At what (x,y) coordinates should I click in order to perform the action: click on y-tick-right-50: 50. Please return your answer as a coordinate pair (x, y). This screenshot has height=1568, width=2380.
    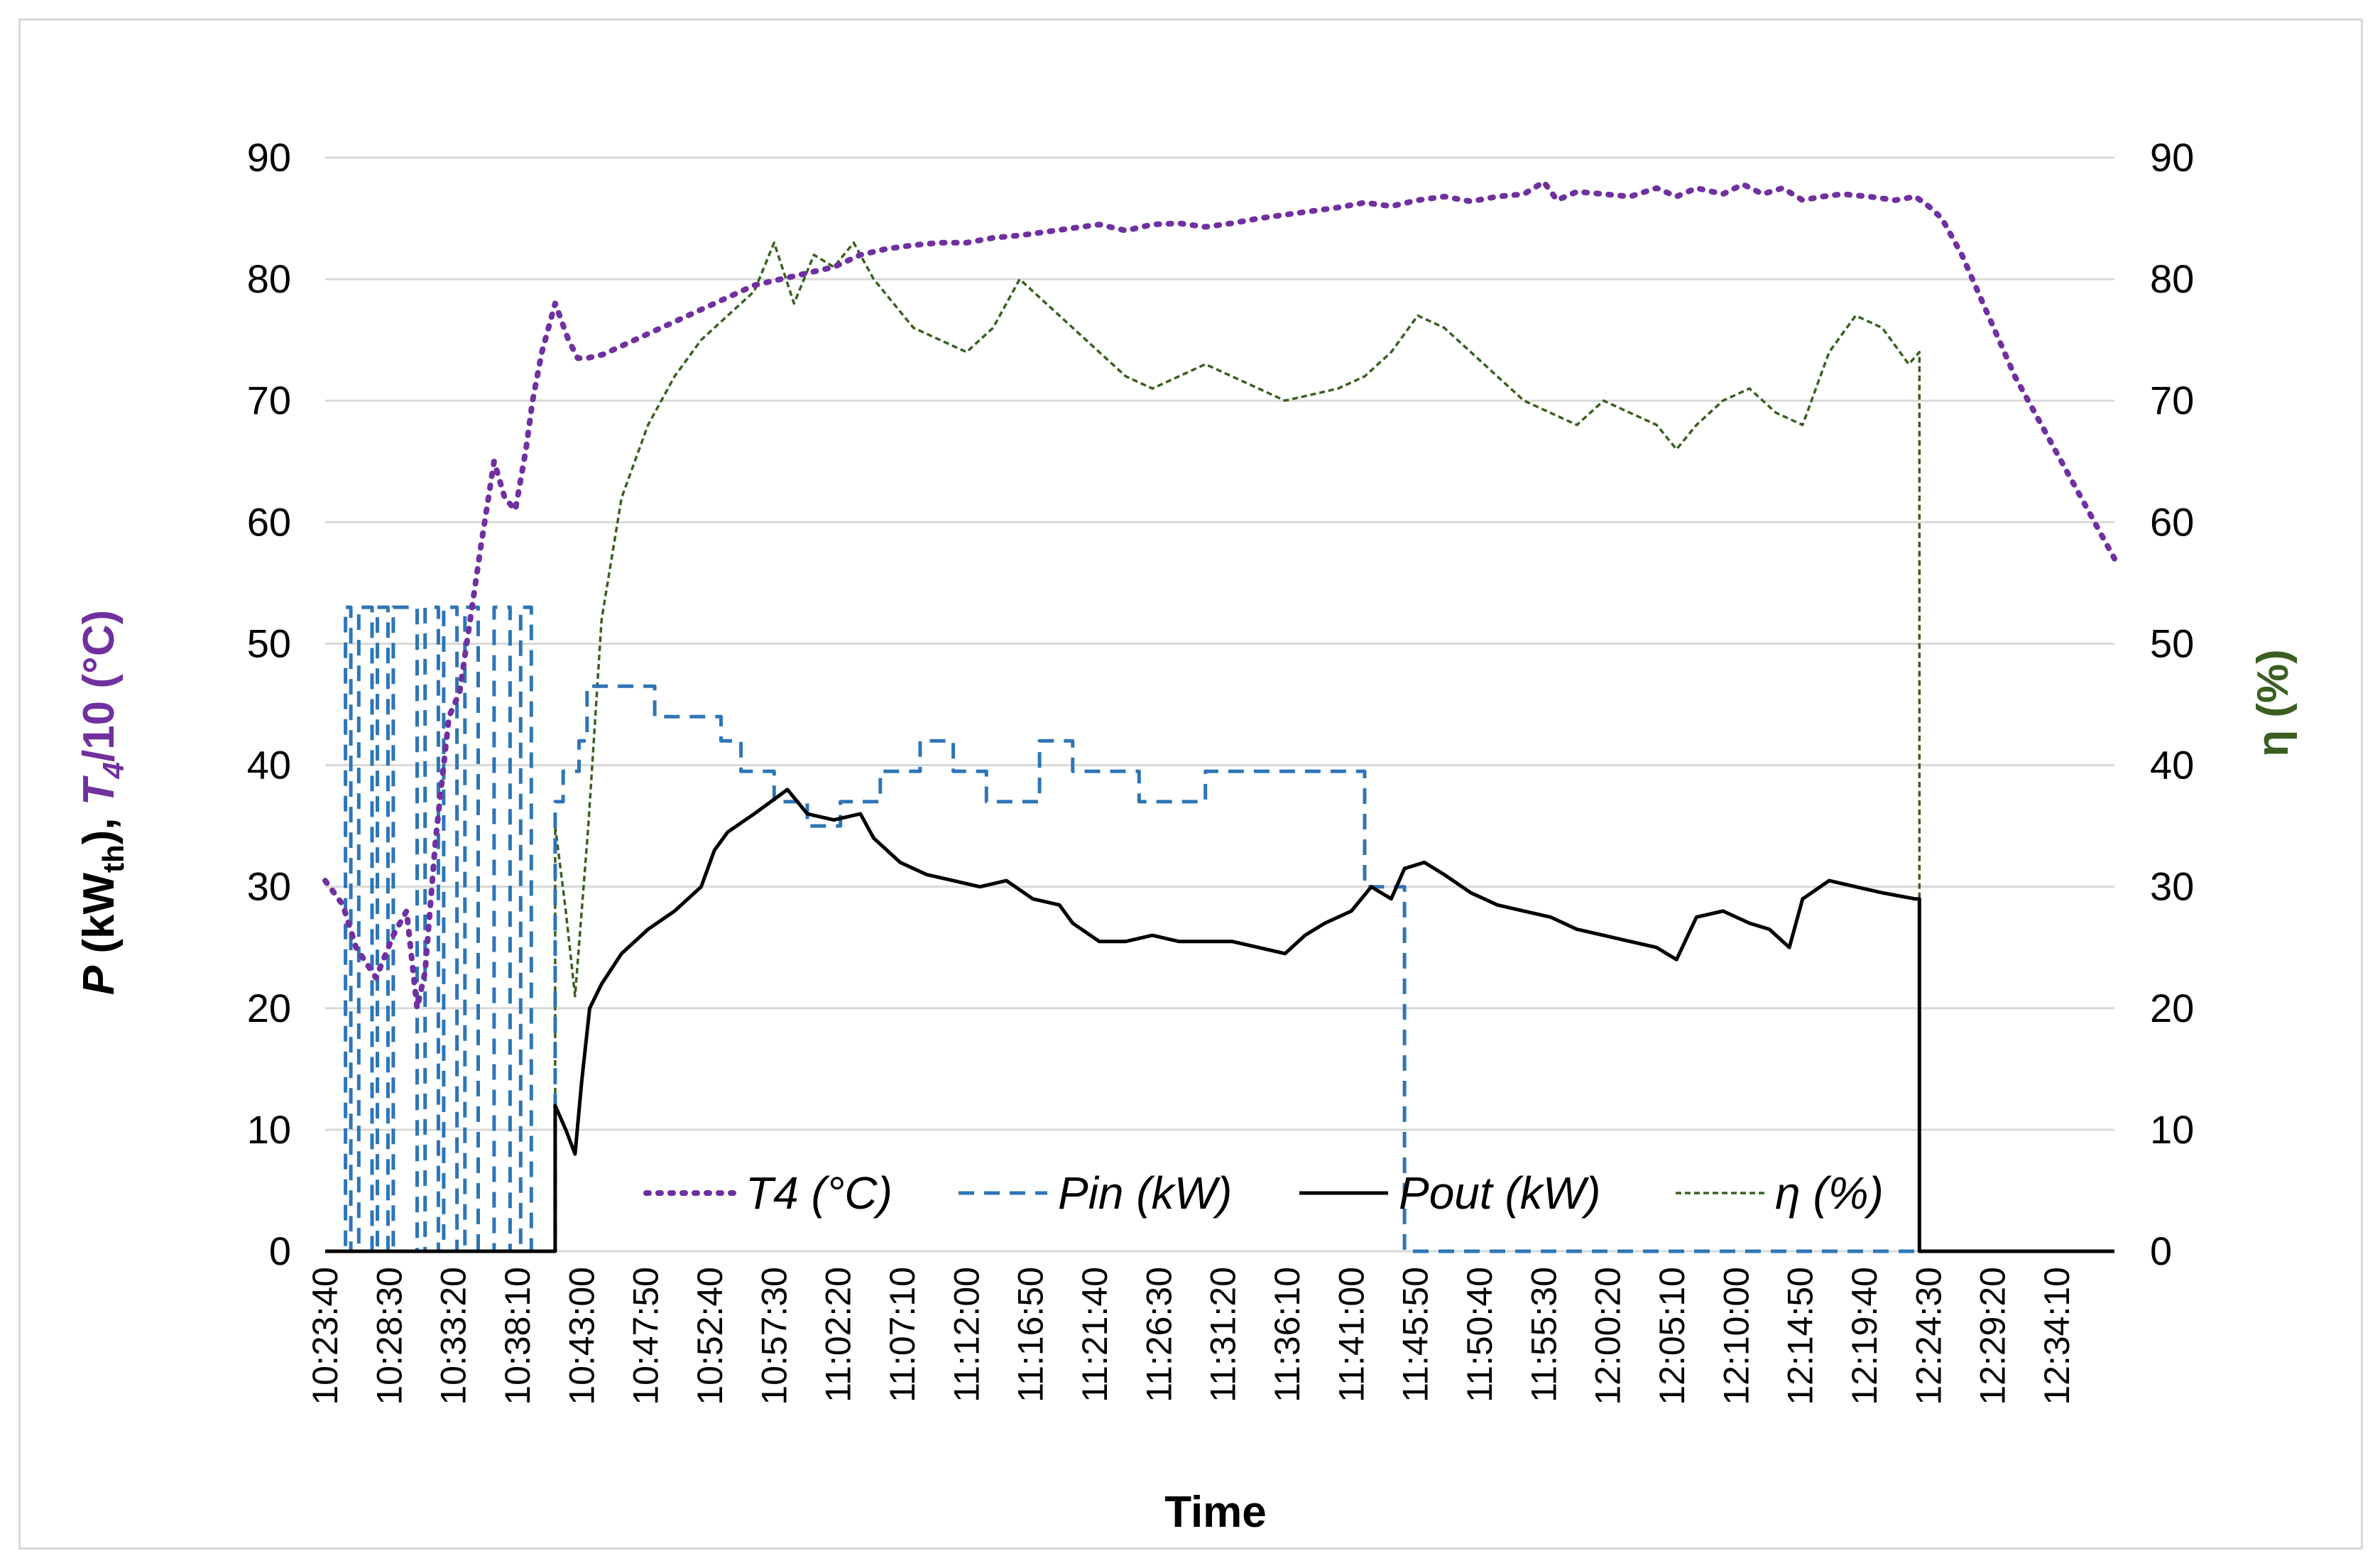
    Looking at the image, I should click on (2172, 643).